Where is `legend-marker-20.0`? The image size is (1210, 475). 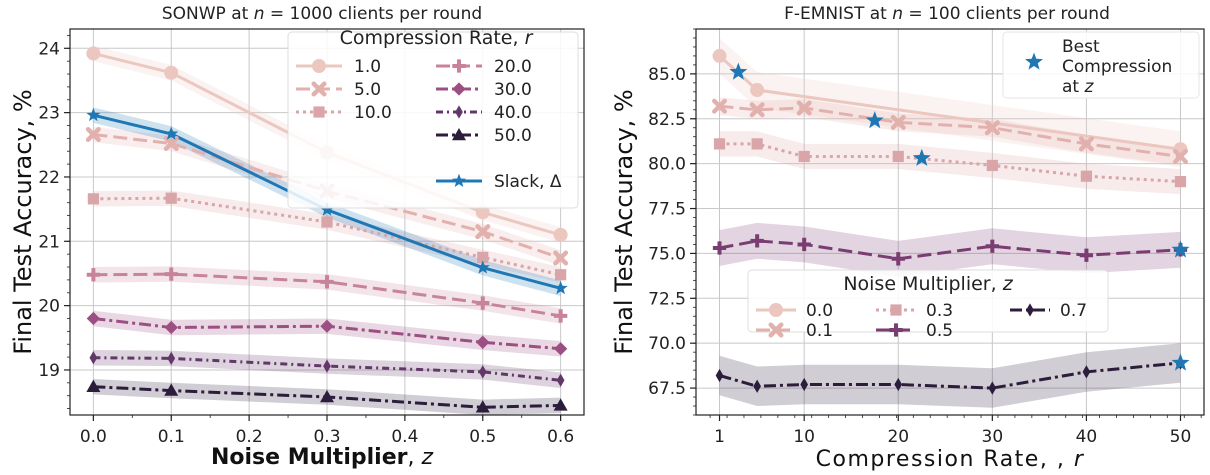
legend-marker-20.0 is located at coordinates (459, 66).